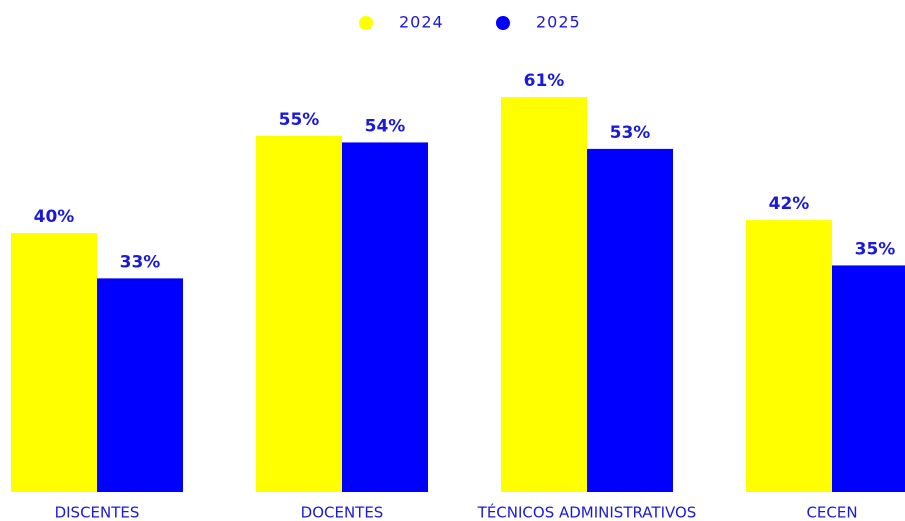 The image size is (905, 521). I want to click on data-label: 35%, so click(875, 249).